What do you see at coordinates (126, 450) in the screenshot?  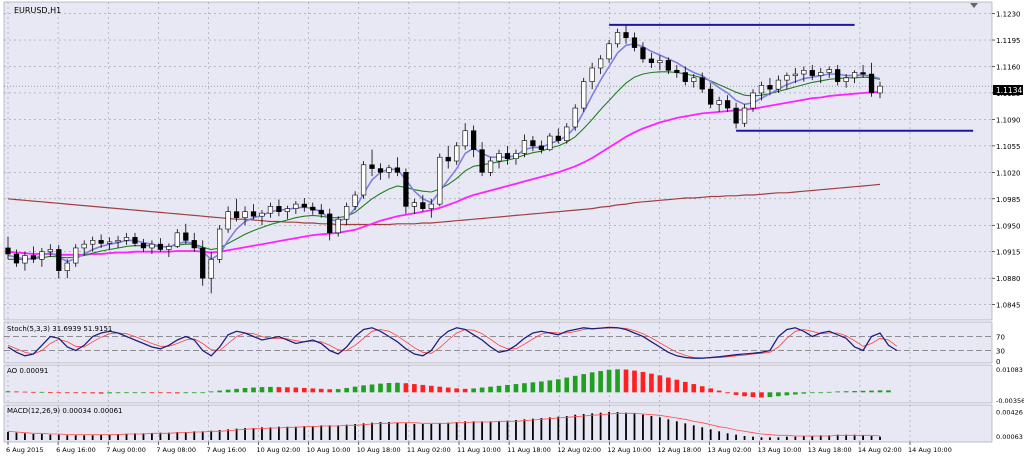 I see `time-tick-label: 7 Aug 00:00` at bounding box center [126, 450].